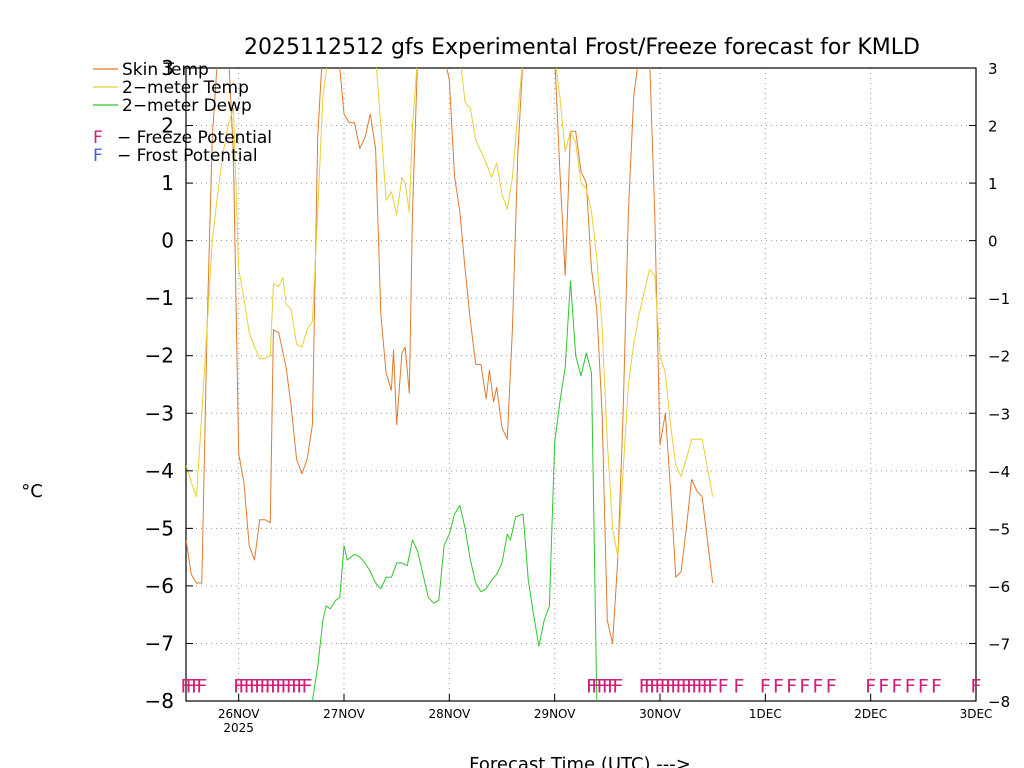  Describe the element at coordinates (344, 714) in the screenshot. I see `x-tick-label: 27NOV` at that location.